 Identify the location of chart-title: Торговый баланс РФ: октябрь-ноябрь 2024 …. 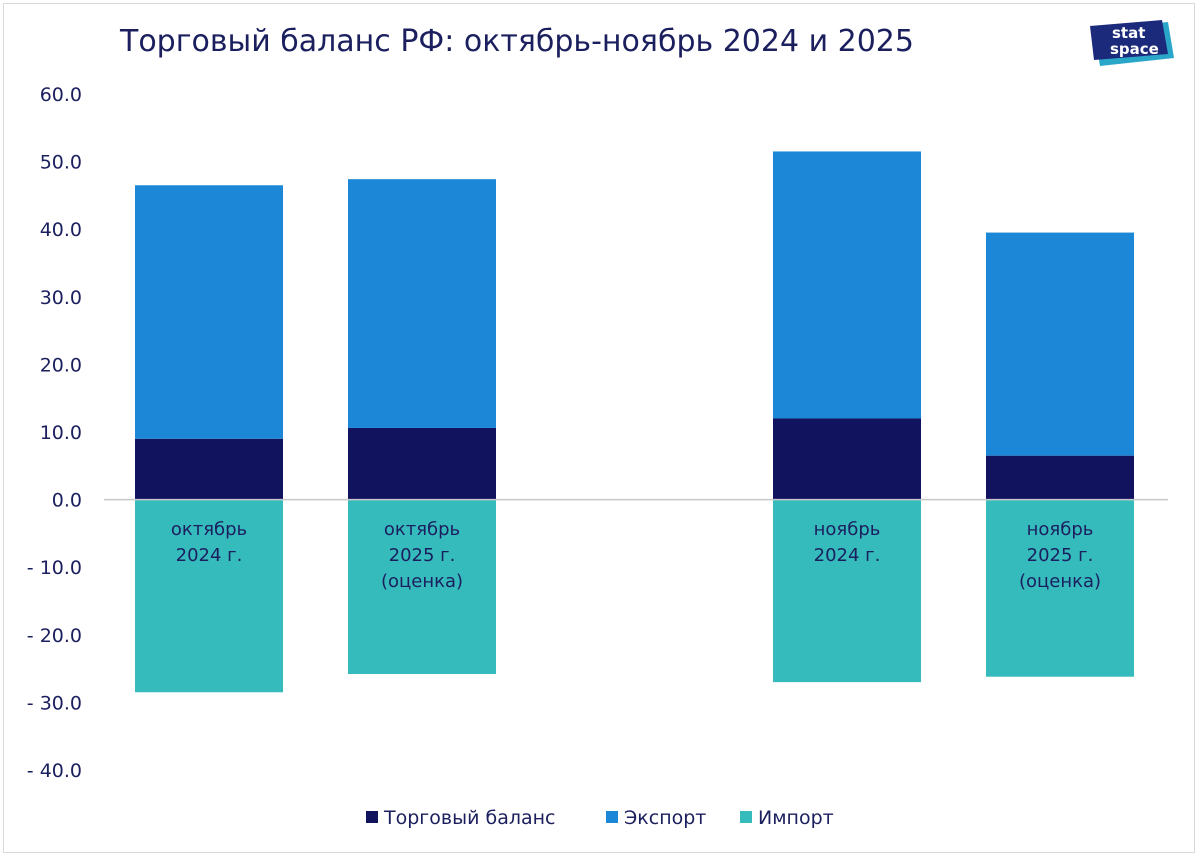
(517, 41).